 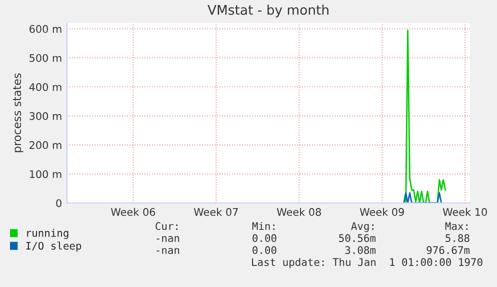 I want to click on x-tick-label: Week 10, so click(x=464, y=212).